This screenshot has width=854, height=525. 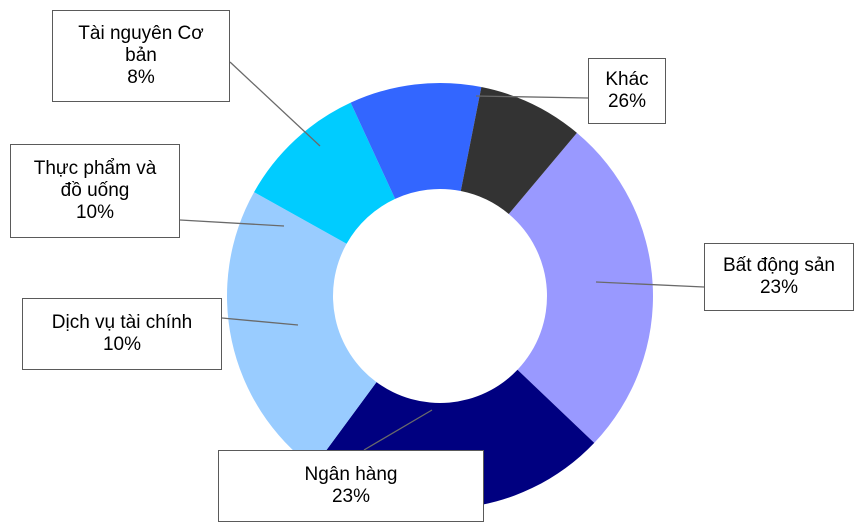 I want to click on slice-label-4: Thực phẩm và đồ uống 10%, so click(x=95, y=191).